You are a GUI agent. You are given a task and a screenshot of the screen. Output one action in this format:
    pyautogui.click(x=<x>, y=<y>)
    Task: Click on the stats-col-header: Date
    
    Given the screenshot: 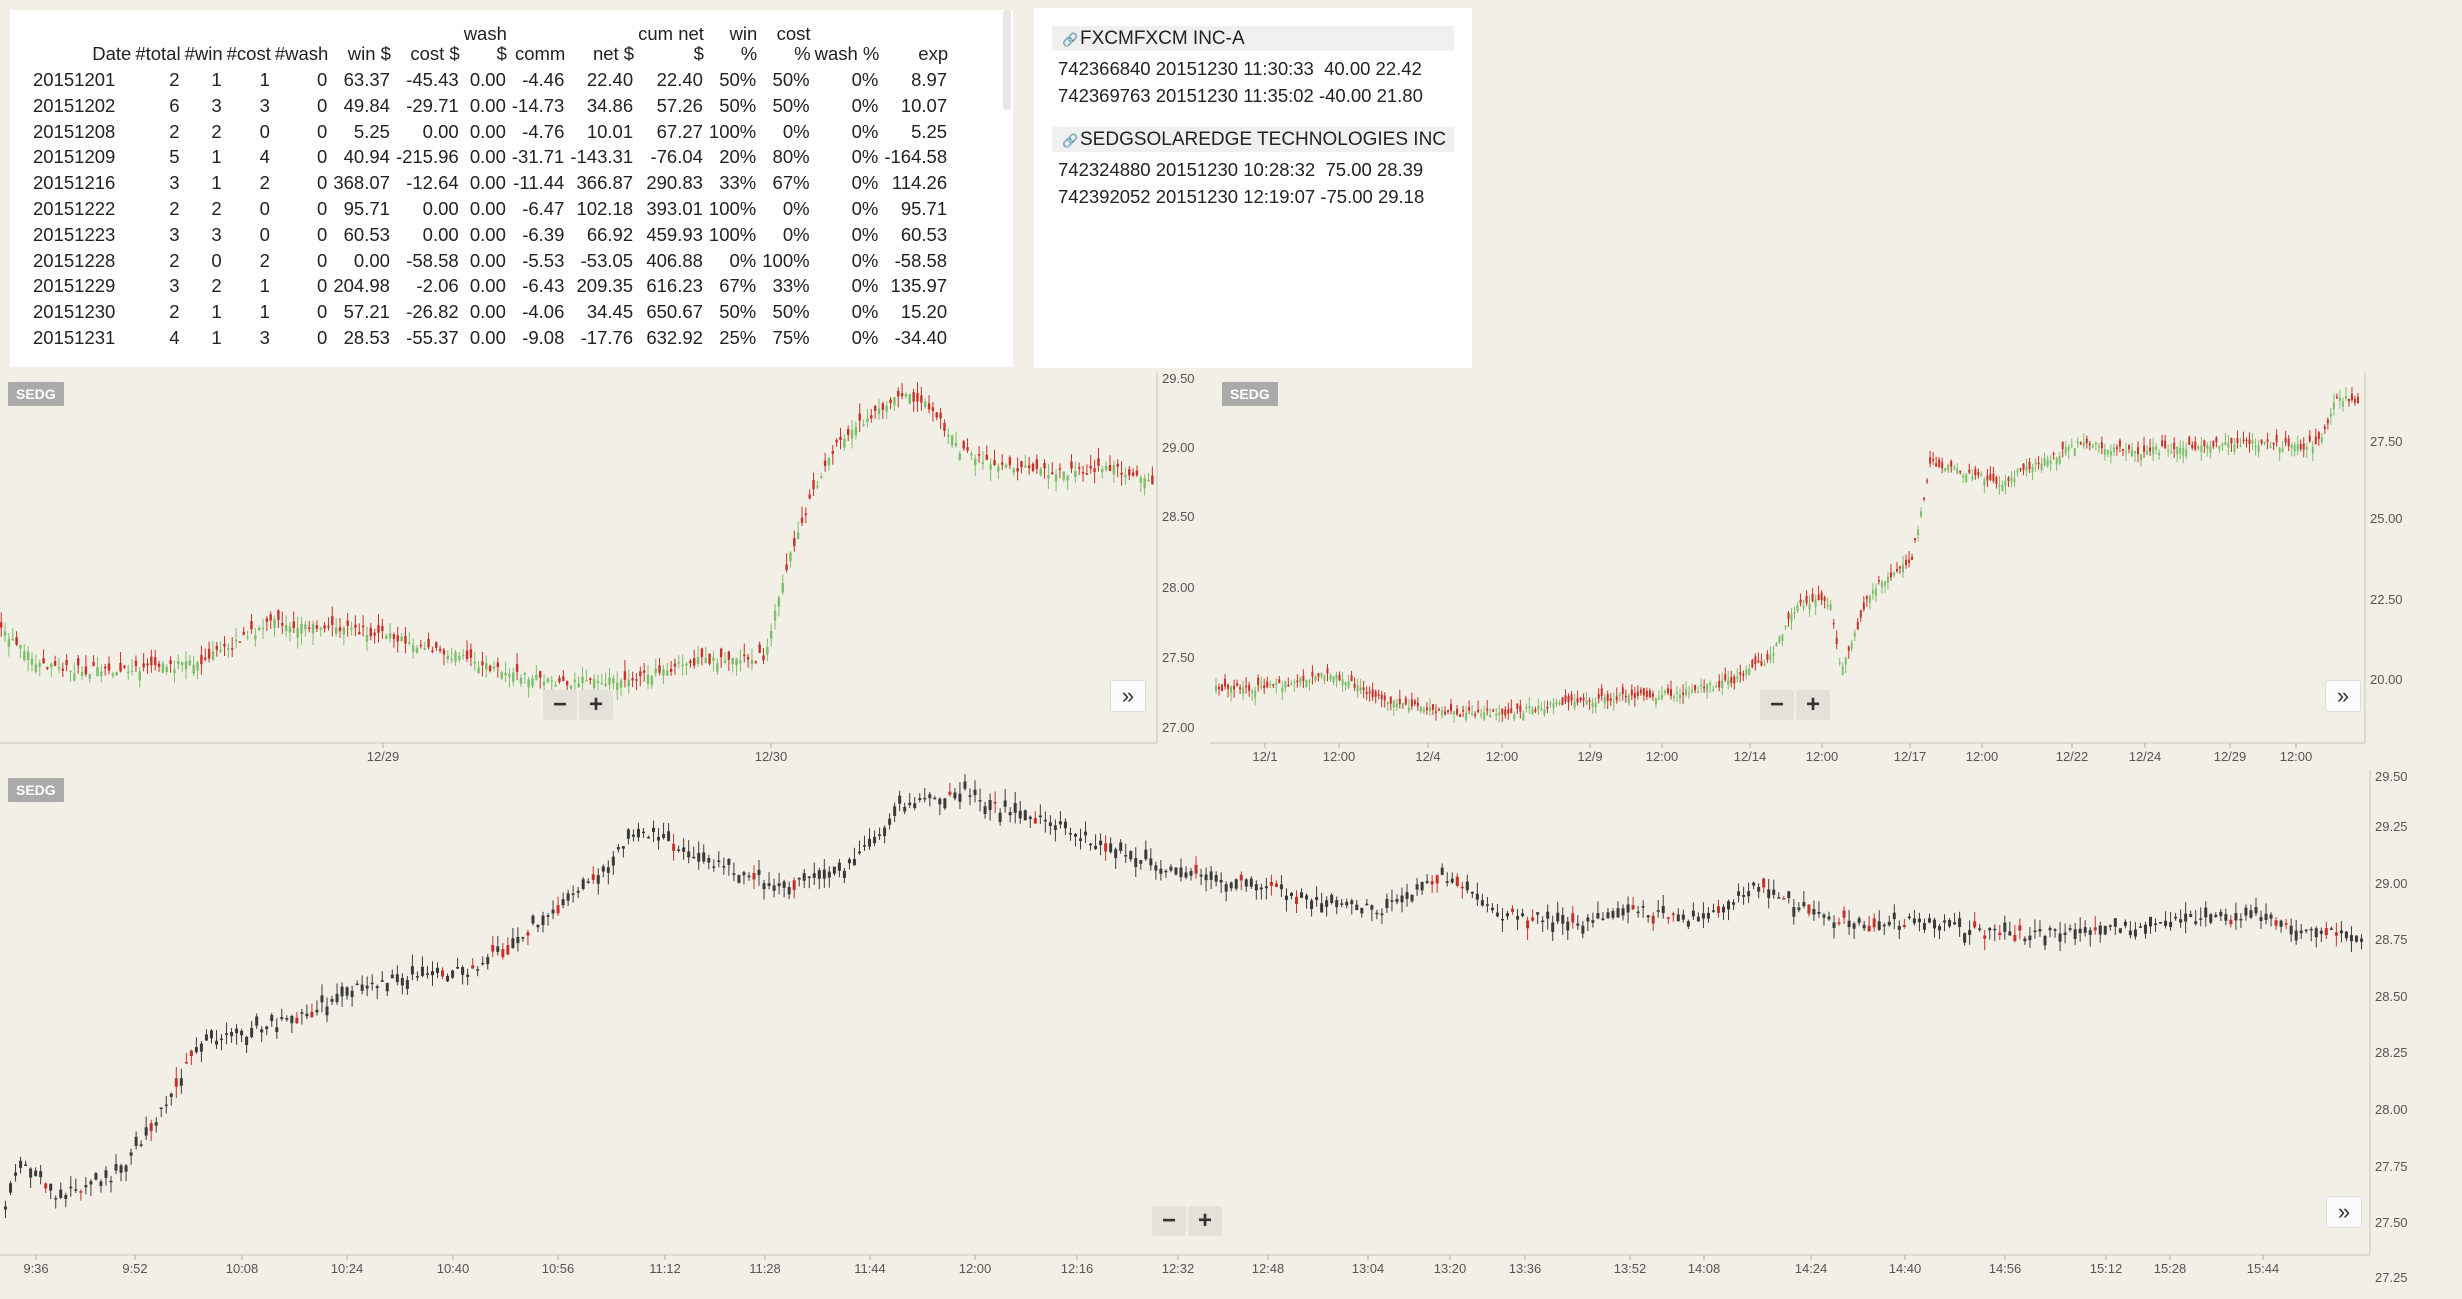 What is the action you would take?
    pyautogui.click(x=81, y=45)
    